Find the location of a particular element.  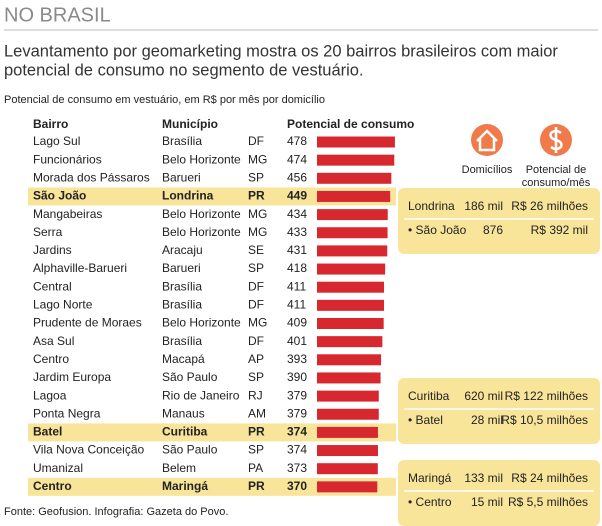

uf: AM is located at coordinates (257, 413).